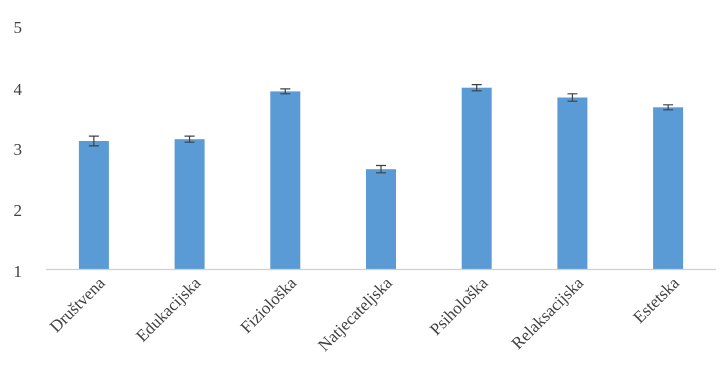 The height and width of the screenshot is (383, 722). What do you see at coordinates (459, 306) in the screenshot?
I see `x-tick-label: Psihološka` at bounding box center [459, 306].